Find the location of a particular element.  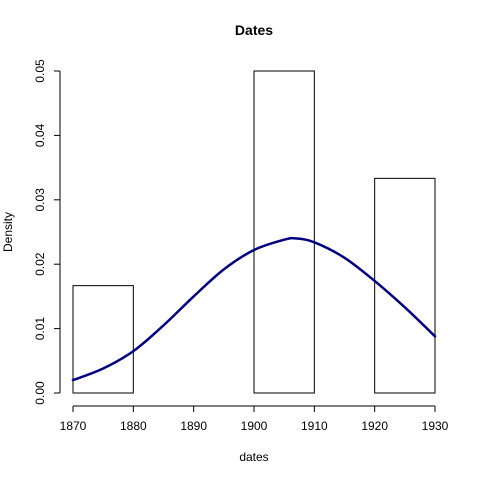

y-tick-label-1: 0.01 is located at coordinates (40, 329).